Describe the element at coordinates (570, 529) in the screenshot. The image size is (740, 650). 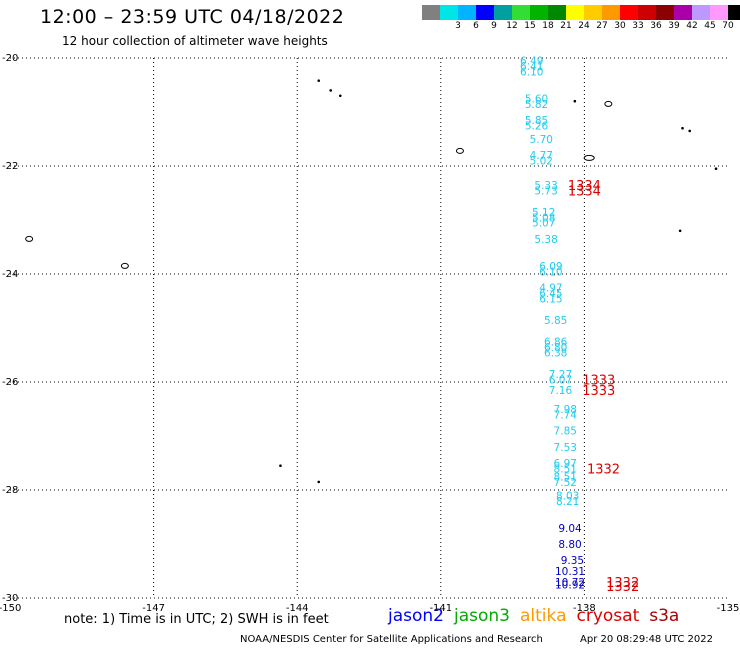
I see `wave-height-value: 9.04` at that location.